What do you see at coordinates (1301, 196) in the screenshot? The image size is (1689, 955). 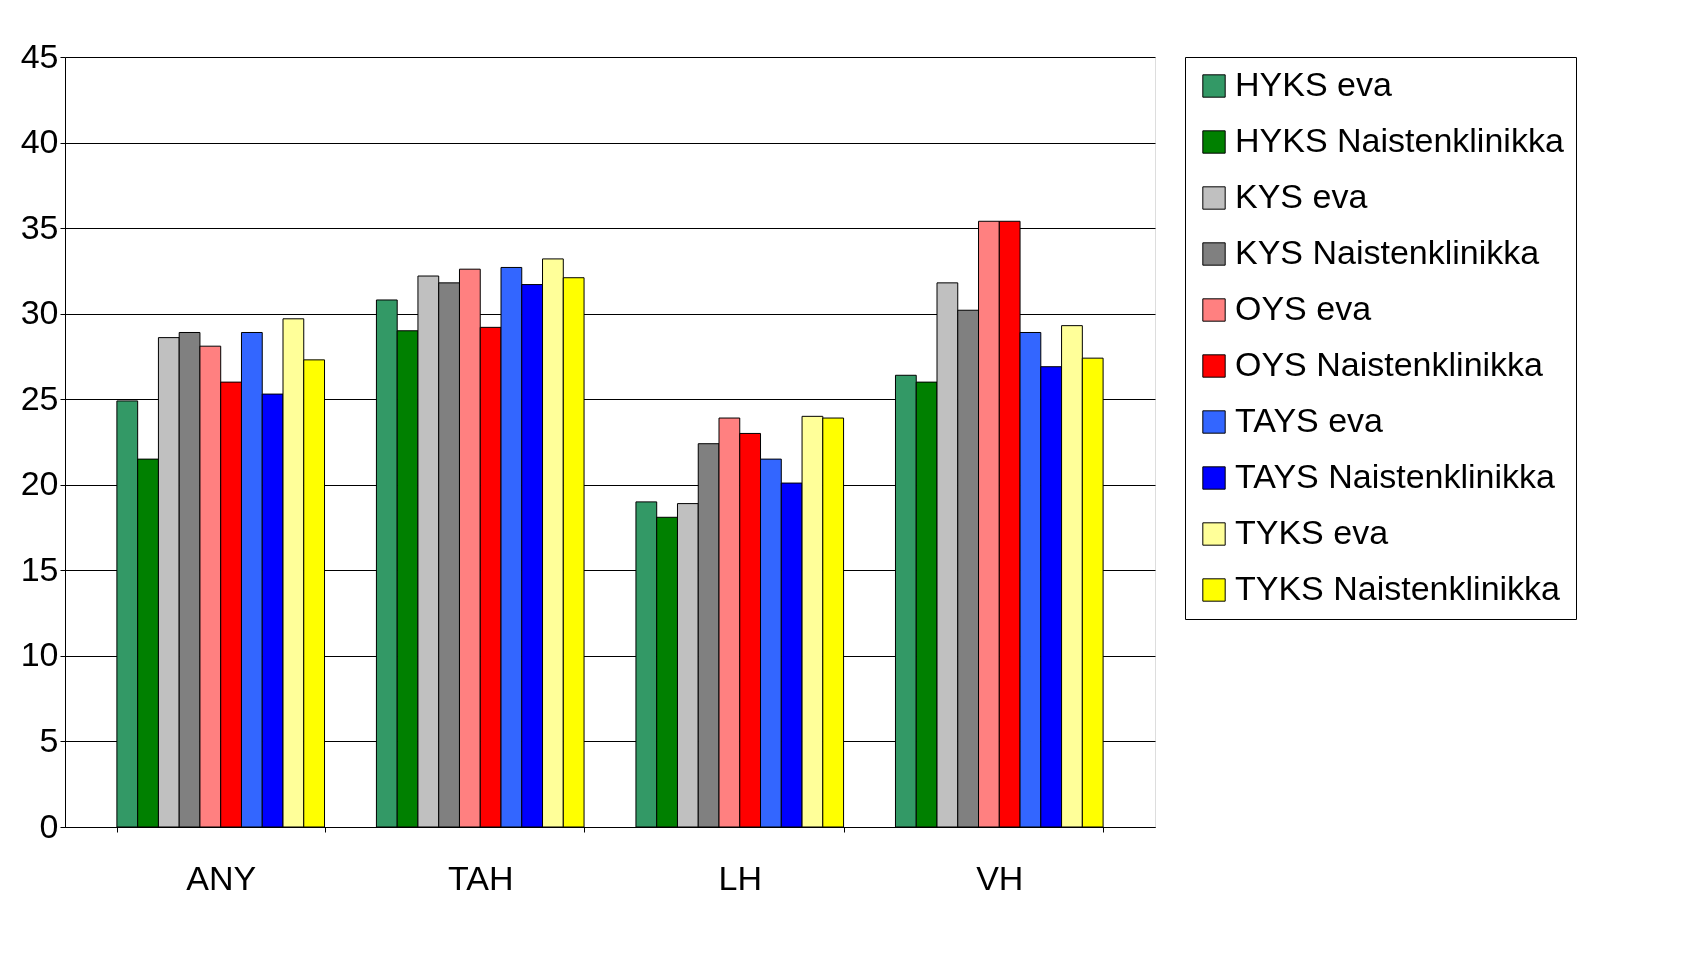 I see `legend-label: KYS eva` at bounding box center [1301, 196].